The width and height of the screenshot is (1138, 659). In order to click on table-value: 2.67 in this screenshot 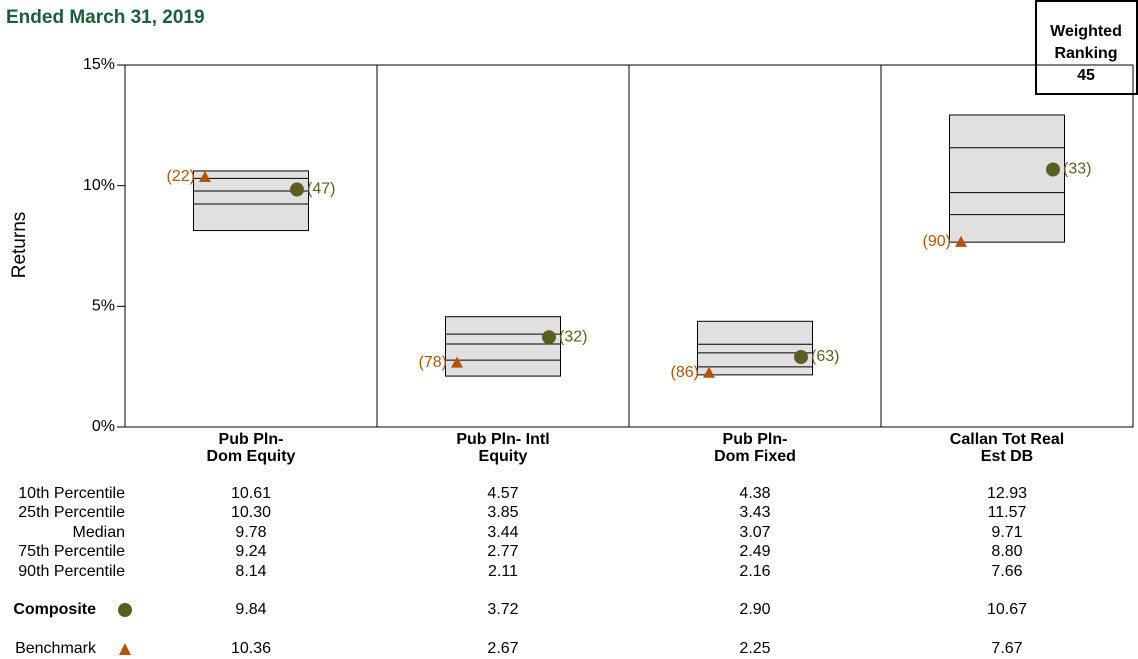, I will do `click(502, 648)`.